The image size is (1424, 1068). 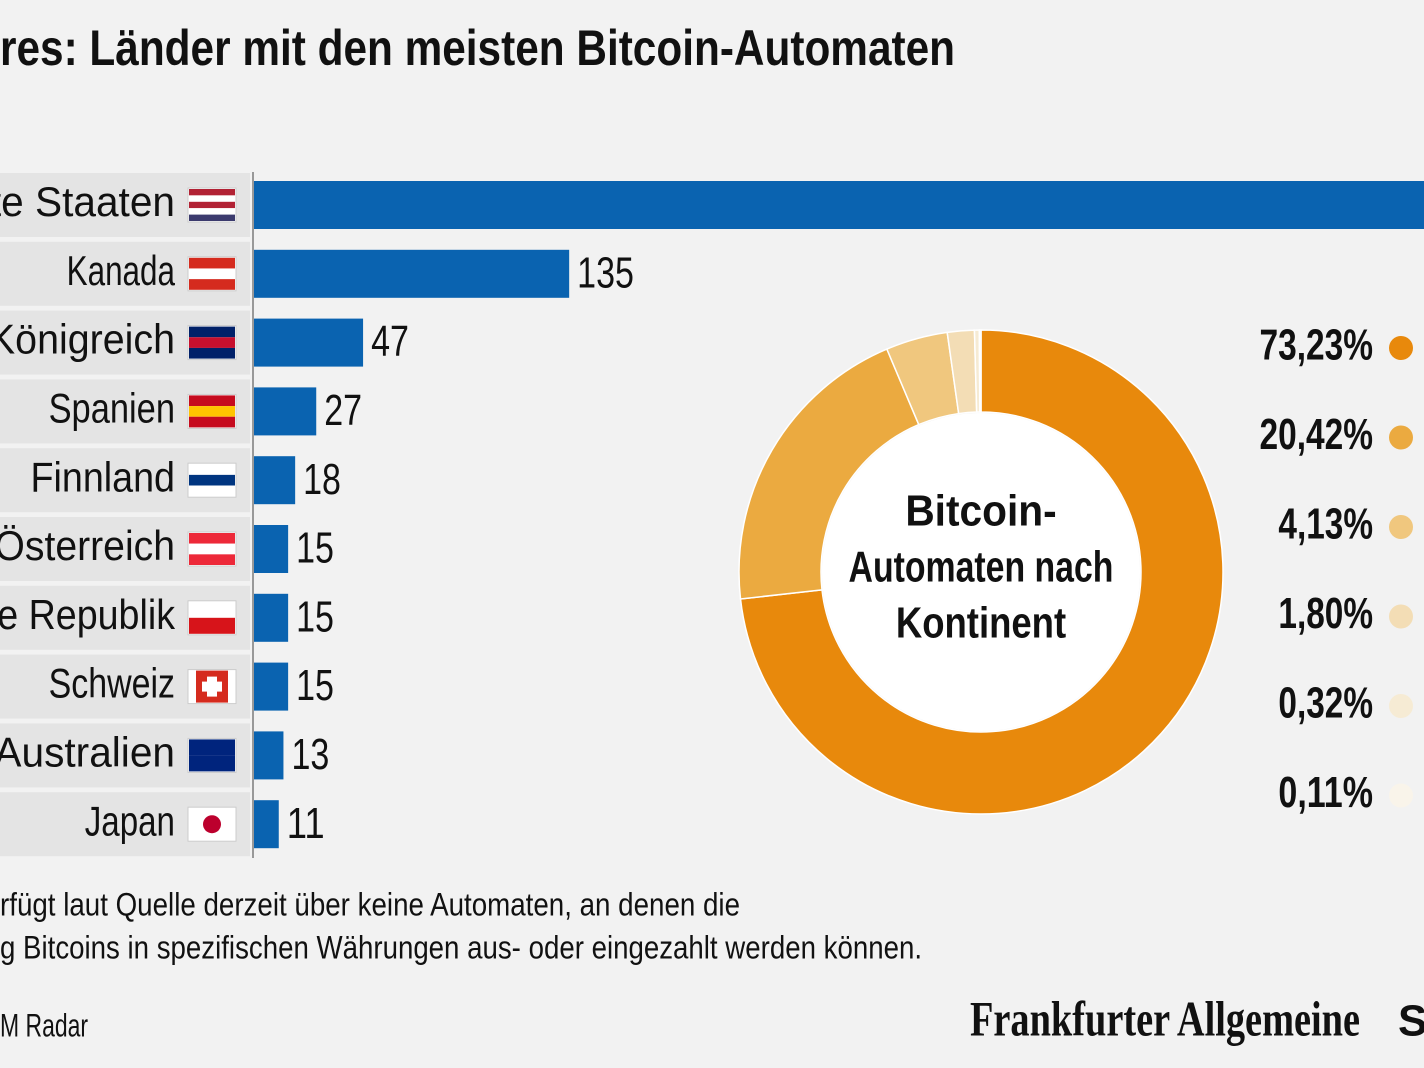 What do you see at coordinates (212, 686) in the screenshot?
I see `flag` at bounding box center [212, 686].